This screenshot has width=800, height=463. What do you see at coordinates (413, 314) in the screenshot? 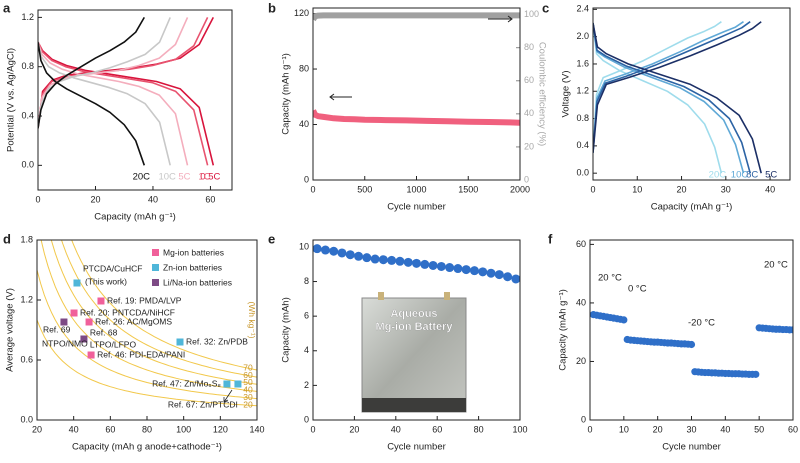
I see `inset-text: Aqueous` at bounding box center [413, 314].